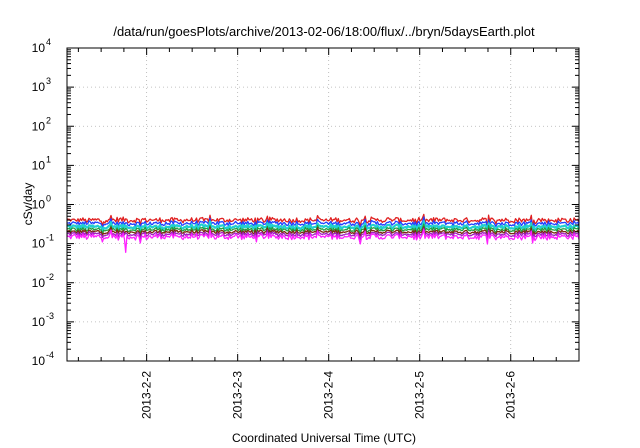 This screenshot has width=640, height=448. What do you see at coordinates (48, 199) in the screenshot?
I see `y-tick-exponent: 0` at bounding box center [48, 199].